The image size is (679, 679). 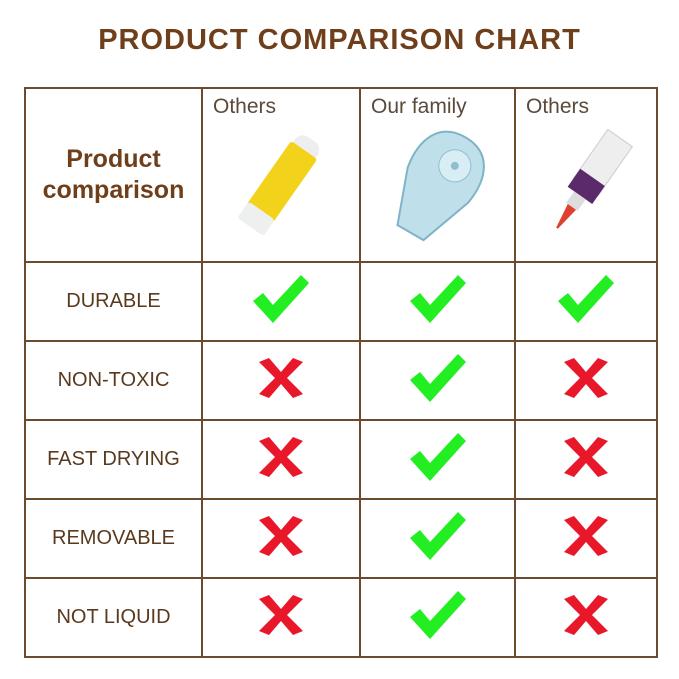 I want to click on column-header-glue-tube: Others, so click(x=586, y=175).